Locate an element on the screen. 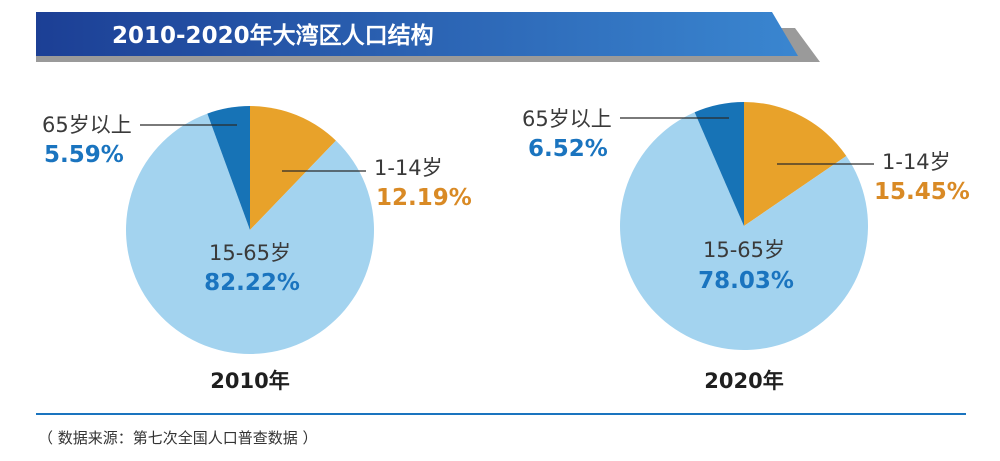 The image size is (1000, 461). value-label-aged-65-plus: 5.59% is located at coordinates (84, 155).